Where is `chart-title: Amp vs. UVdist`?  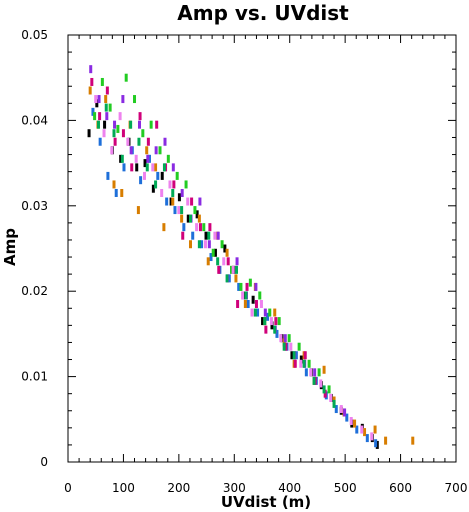 chart-title: Amp vs. UVdist is located at coordinates (263, 13).